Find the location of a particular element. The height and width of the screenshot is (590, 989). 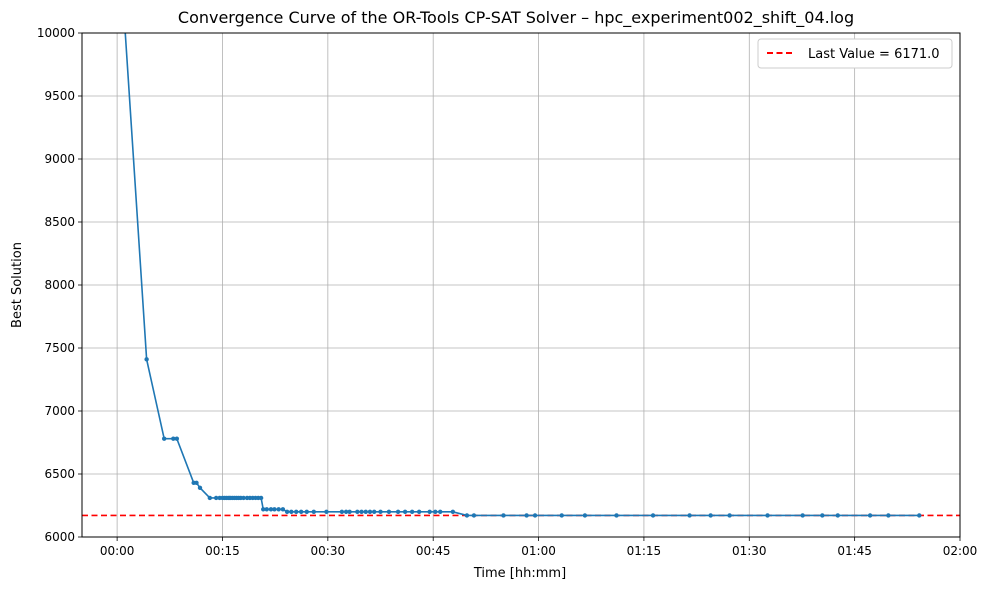

x-tick-label: 01:00 is located at coordinates (538, 551).